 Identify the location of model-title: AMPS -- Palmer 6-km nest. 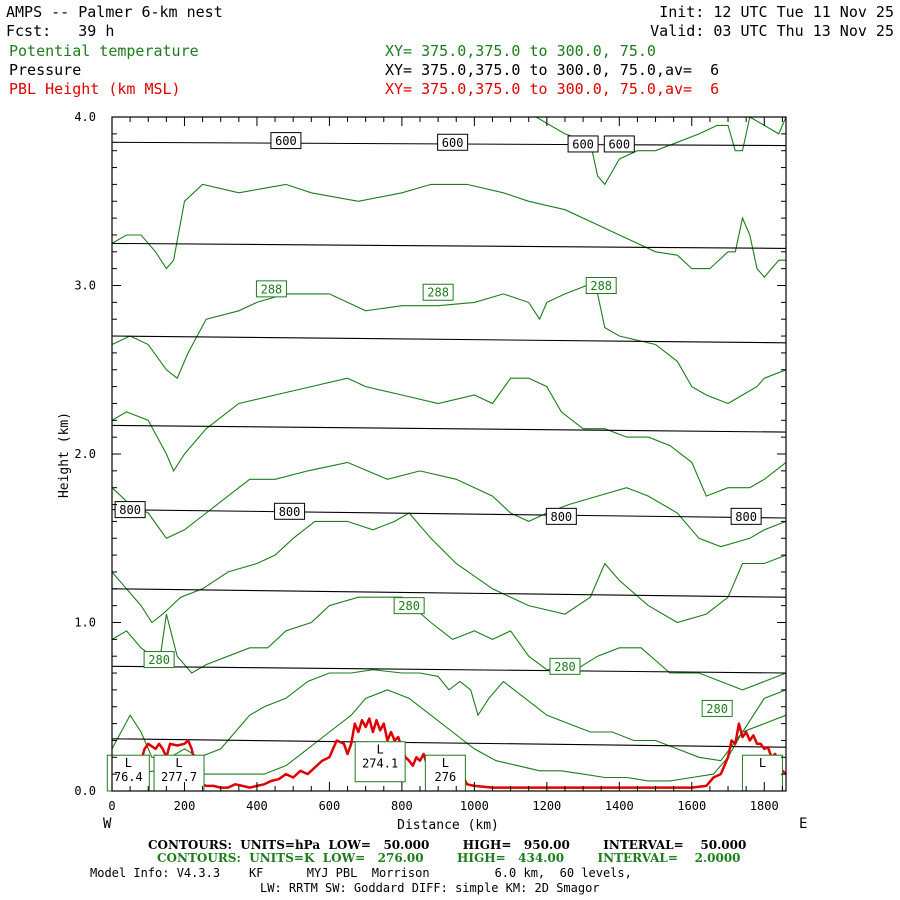
(114, 12).